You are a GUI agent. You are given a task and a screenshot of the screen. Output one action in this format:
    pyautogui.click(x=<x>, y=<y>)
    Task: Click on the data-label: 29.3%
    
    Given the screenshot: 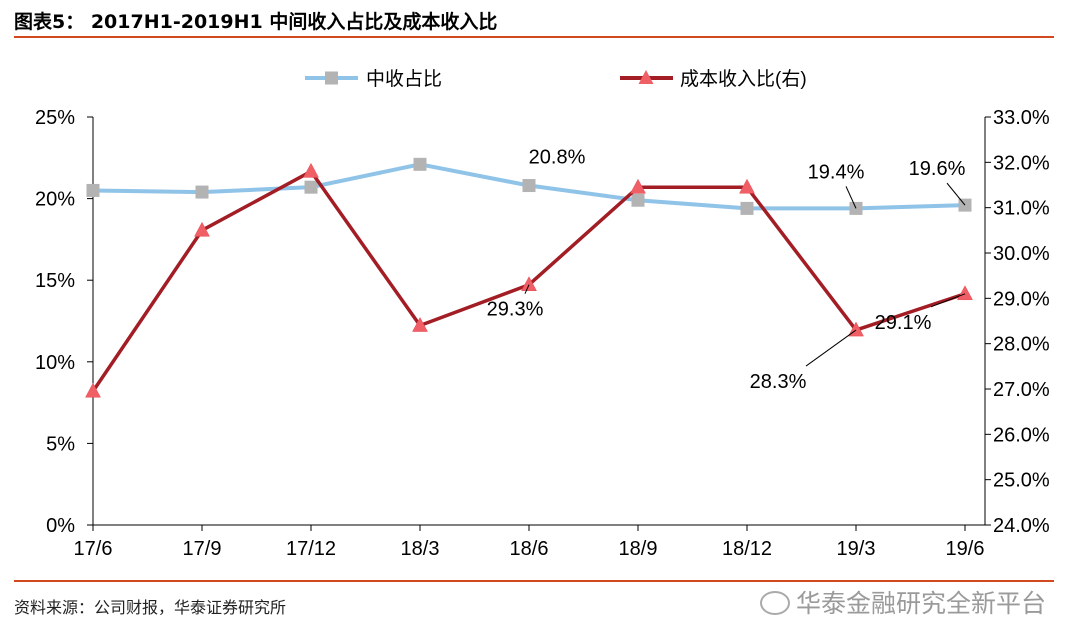 What is the action you would take?
    pyautogui.click(x=515, y=310)
    